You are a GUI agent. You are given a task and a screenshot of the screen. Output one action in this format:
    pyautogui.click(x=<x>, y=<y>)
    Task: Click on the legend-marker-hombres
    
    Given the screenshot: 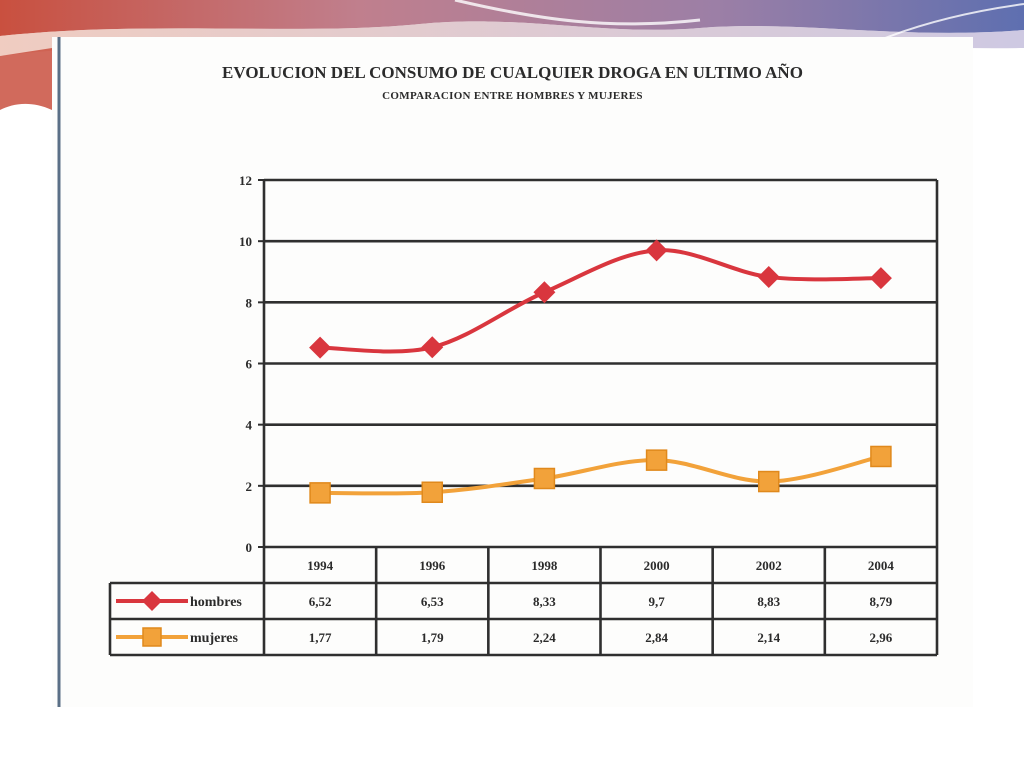 What is the action you would take?
    pyautogui.click(x=152, y=601)
    